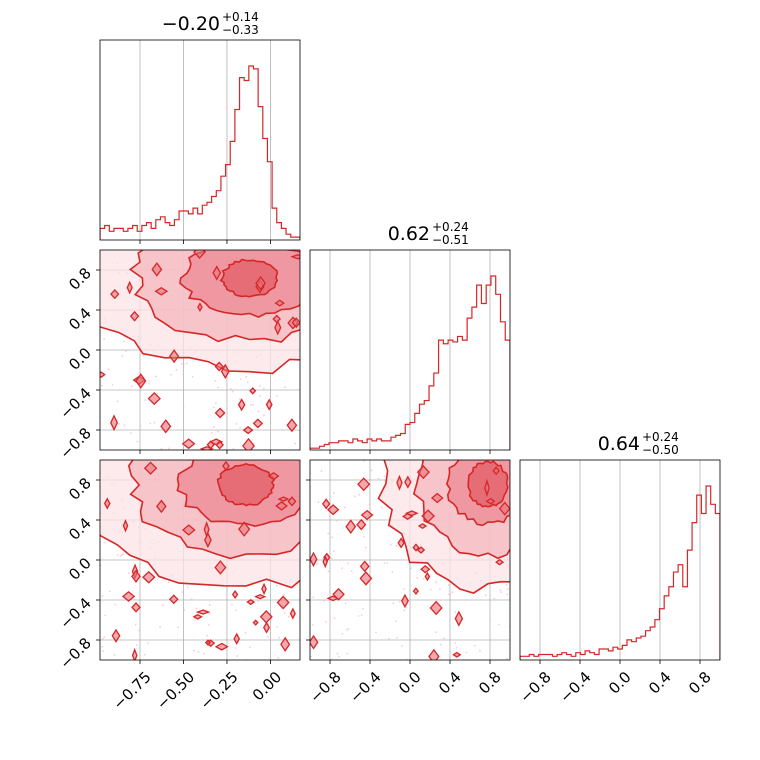 The image size is (760, 760). I want to click on y-tick-label: 0.0, so click(80, 359).